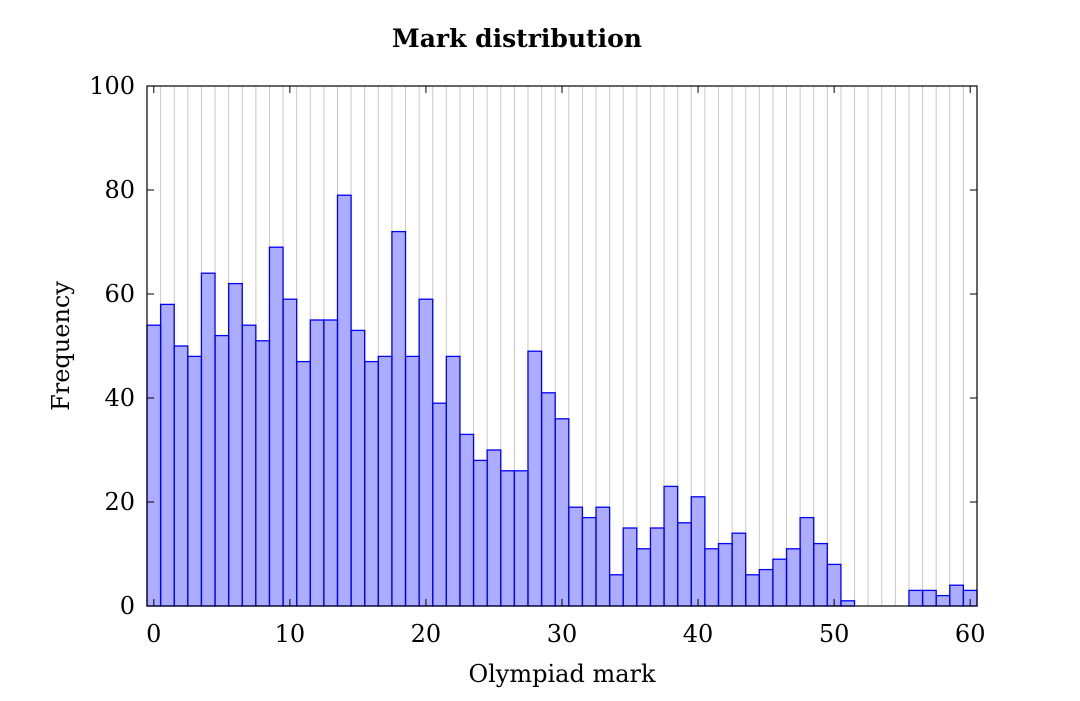 Image resolution: width=1080 pixels, height=701 pixels. What do you see at coordinates (698, 634) in the screenshot?
I see `x-tick-label: 40` at bounding box center [698, 634].